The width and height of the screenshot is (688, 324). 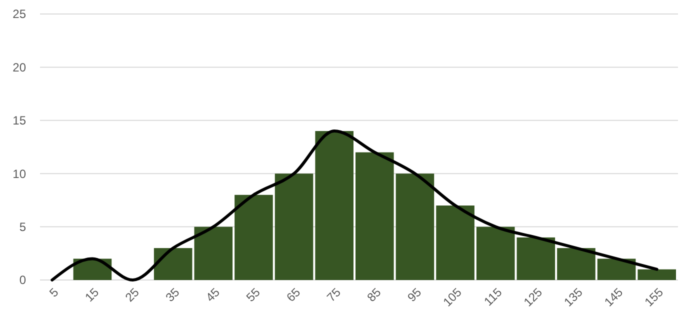 I want to click on x-tick-label: 155, so click(x=654, y=297).